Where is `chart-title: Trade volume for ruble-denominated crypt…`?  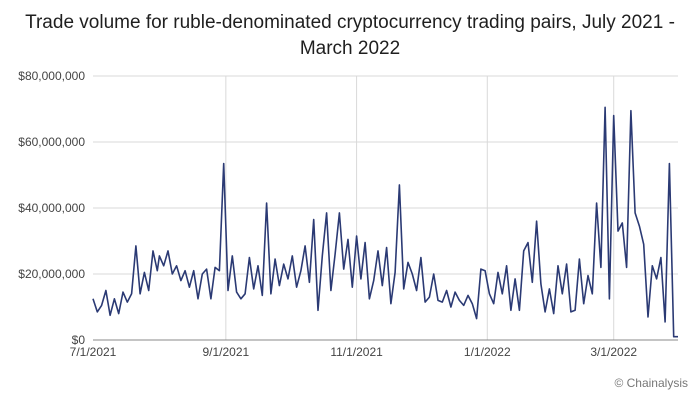 chart-title: Trade volume for ruble-denominated crypt… is located at coordinates (350, 36).